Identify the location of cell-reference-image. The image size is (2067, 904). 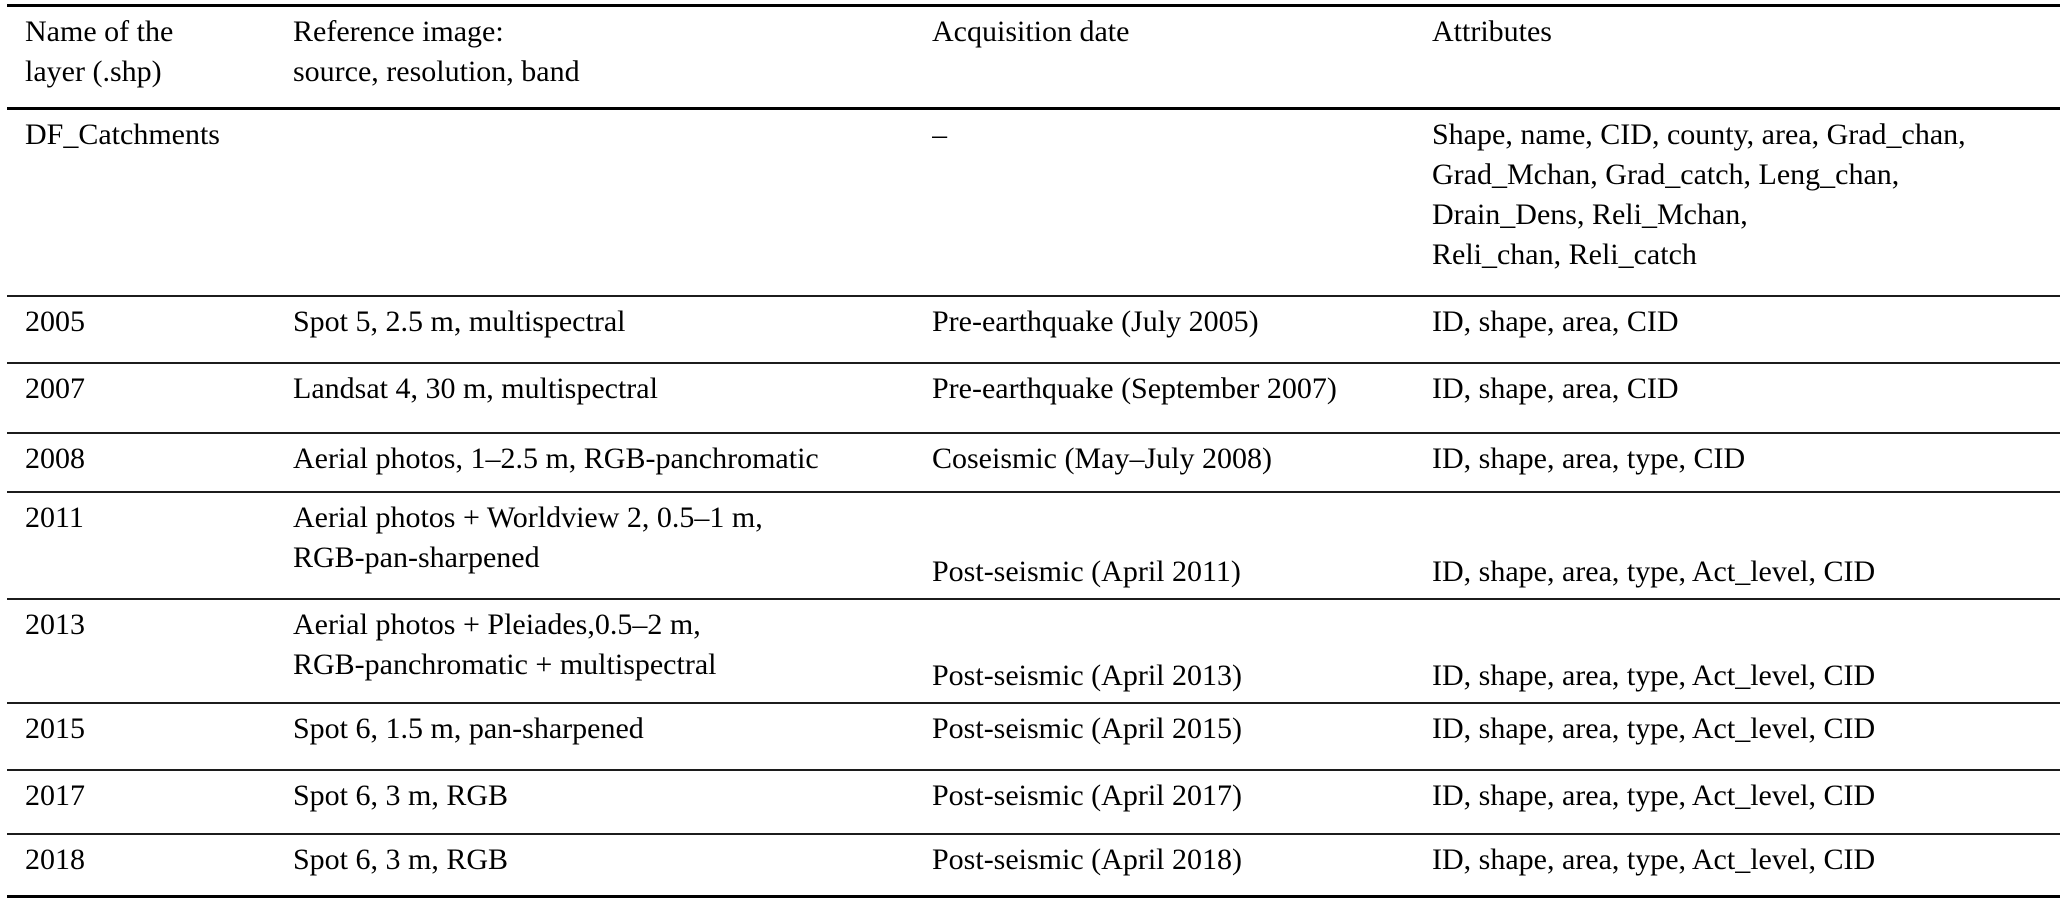
(612, 202).